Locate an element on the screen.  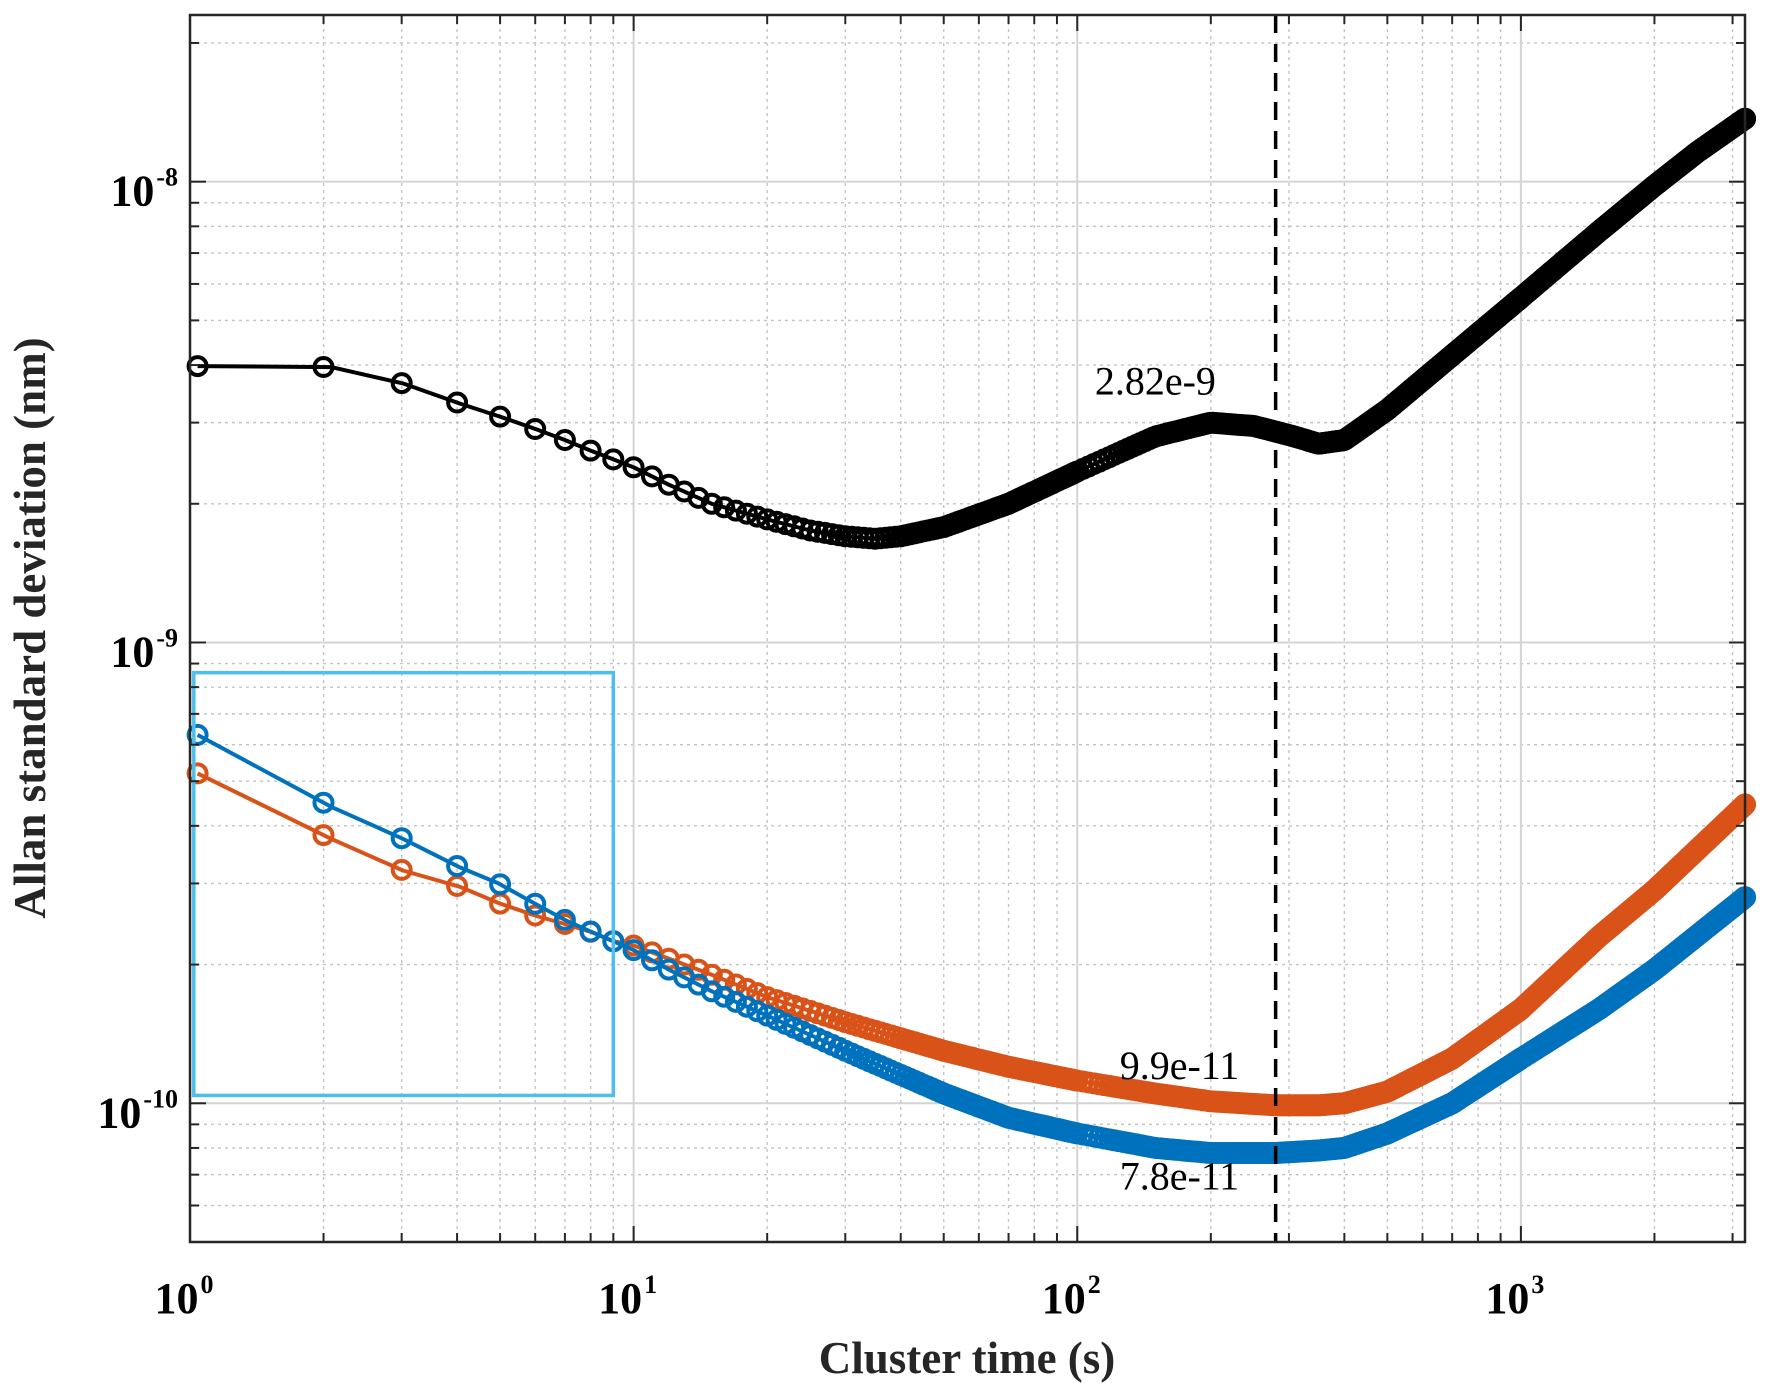
y-tick-label: 10⁻⁹ is located at coordinates (144, 649).